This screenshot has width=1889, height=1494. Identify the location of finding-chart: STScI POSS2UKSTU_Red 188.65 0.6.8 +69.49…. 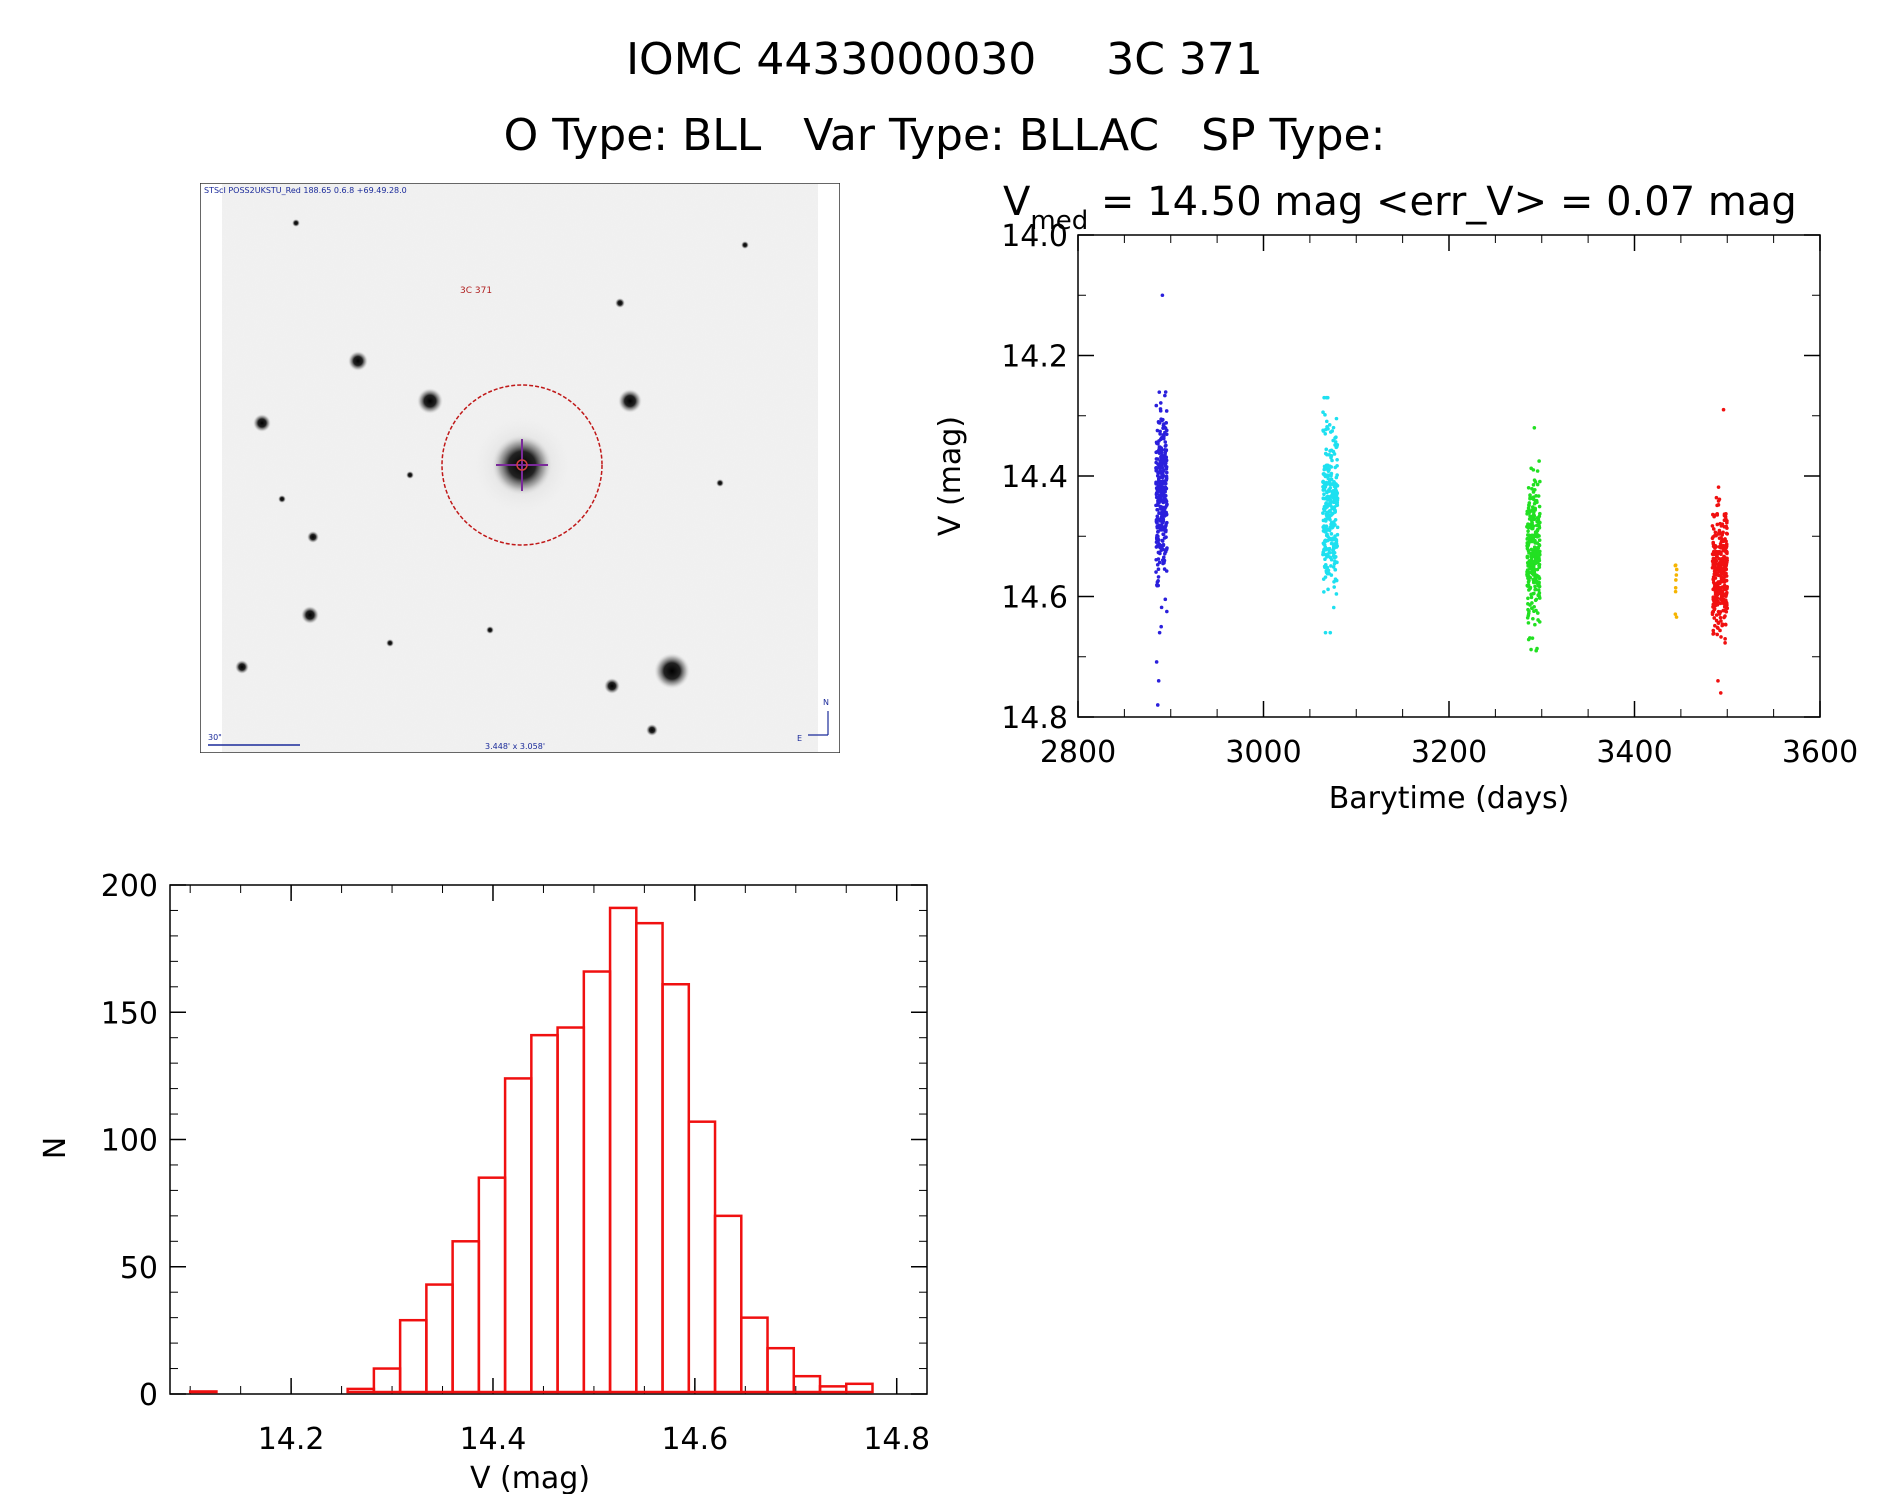
(520, 468).